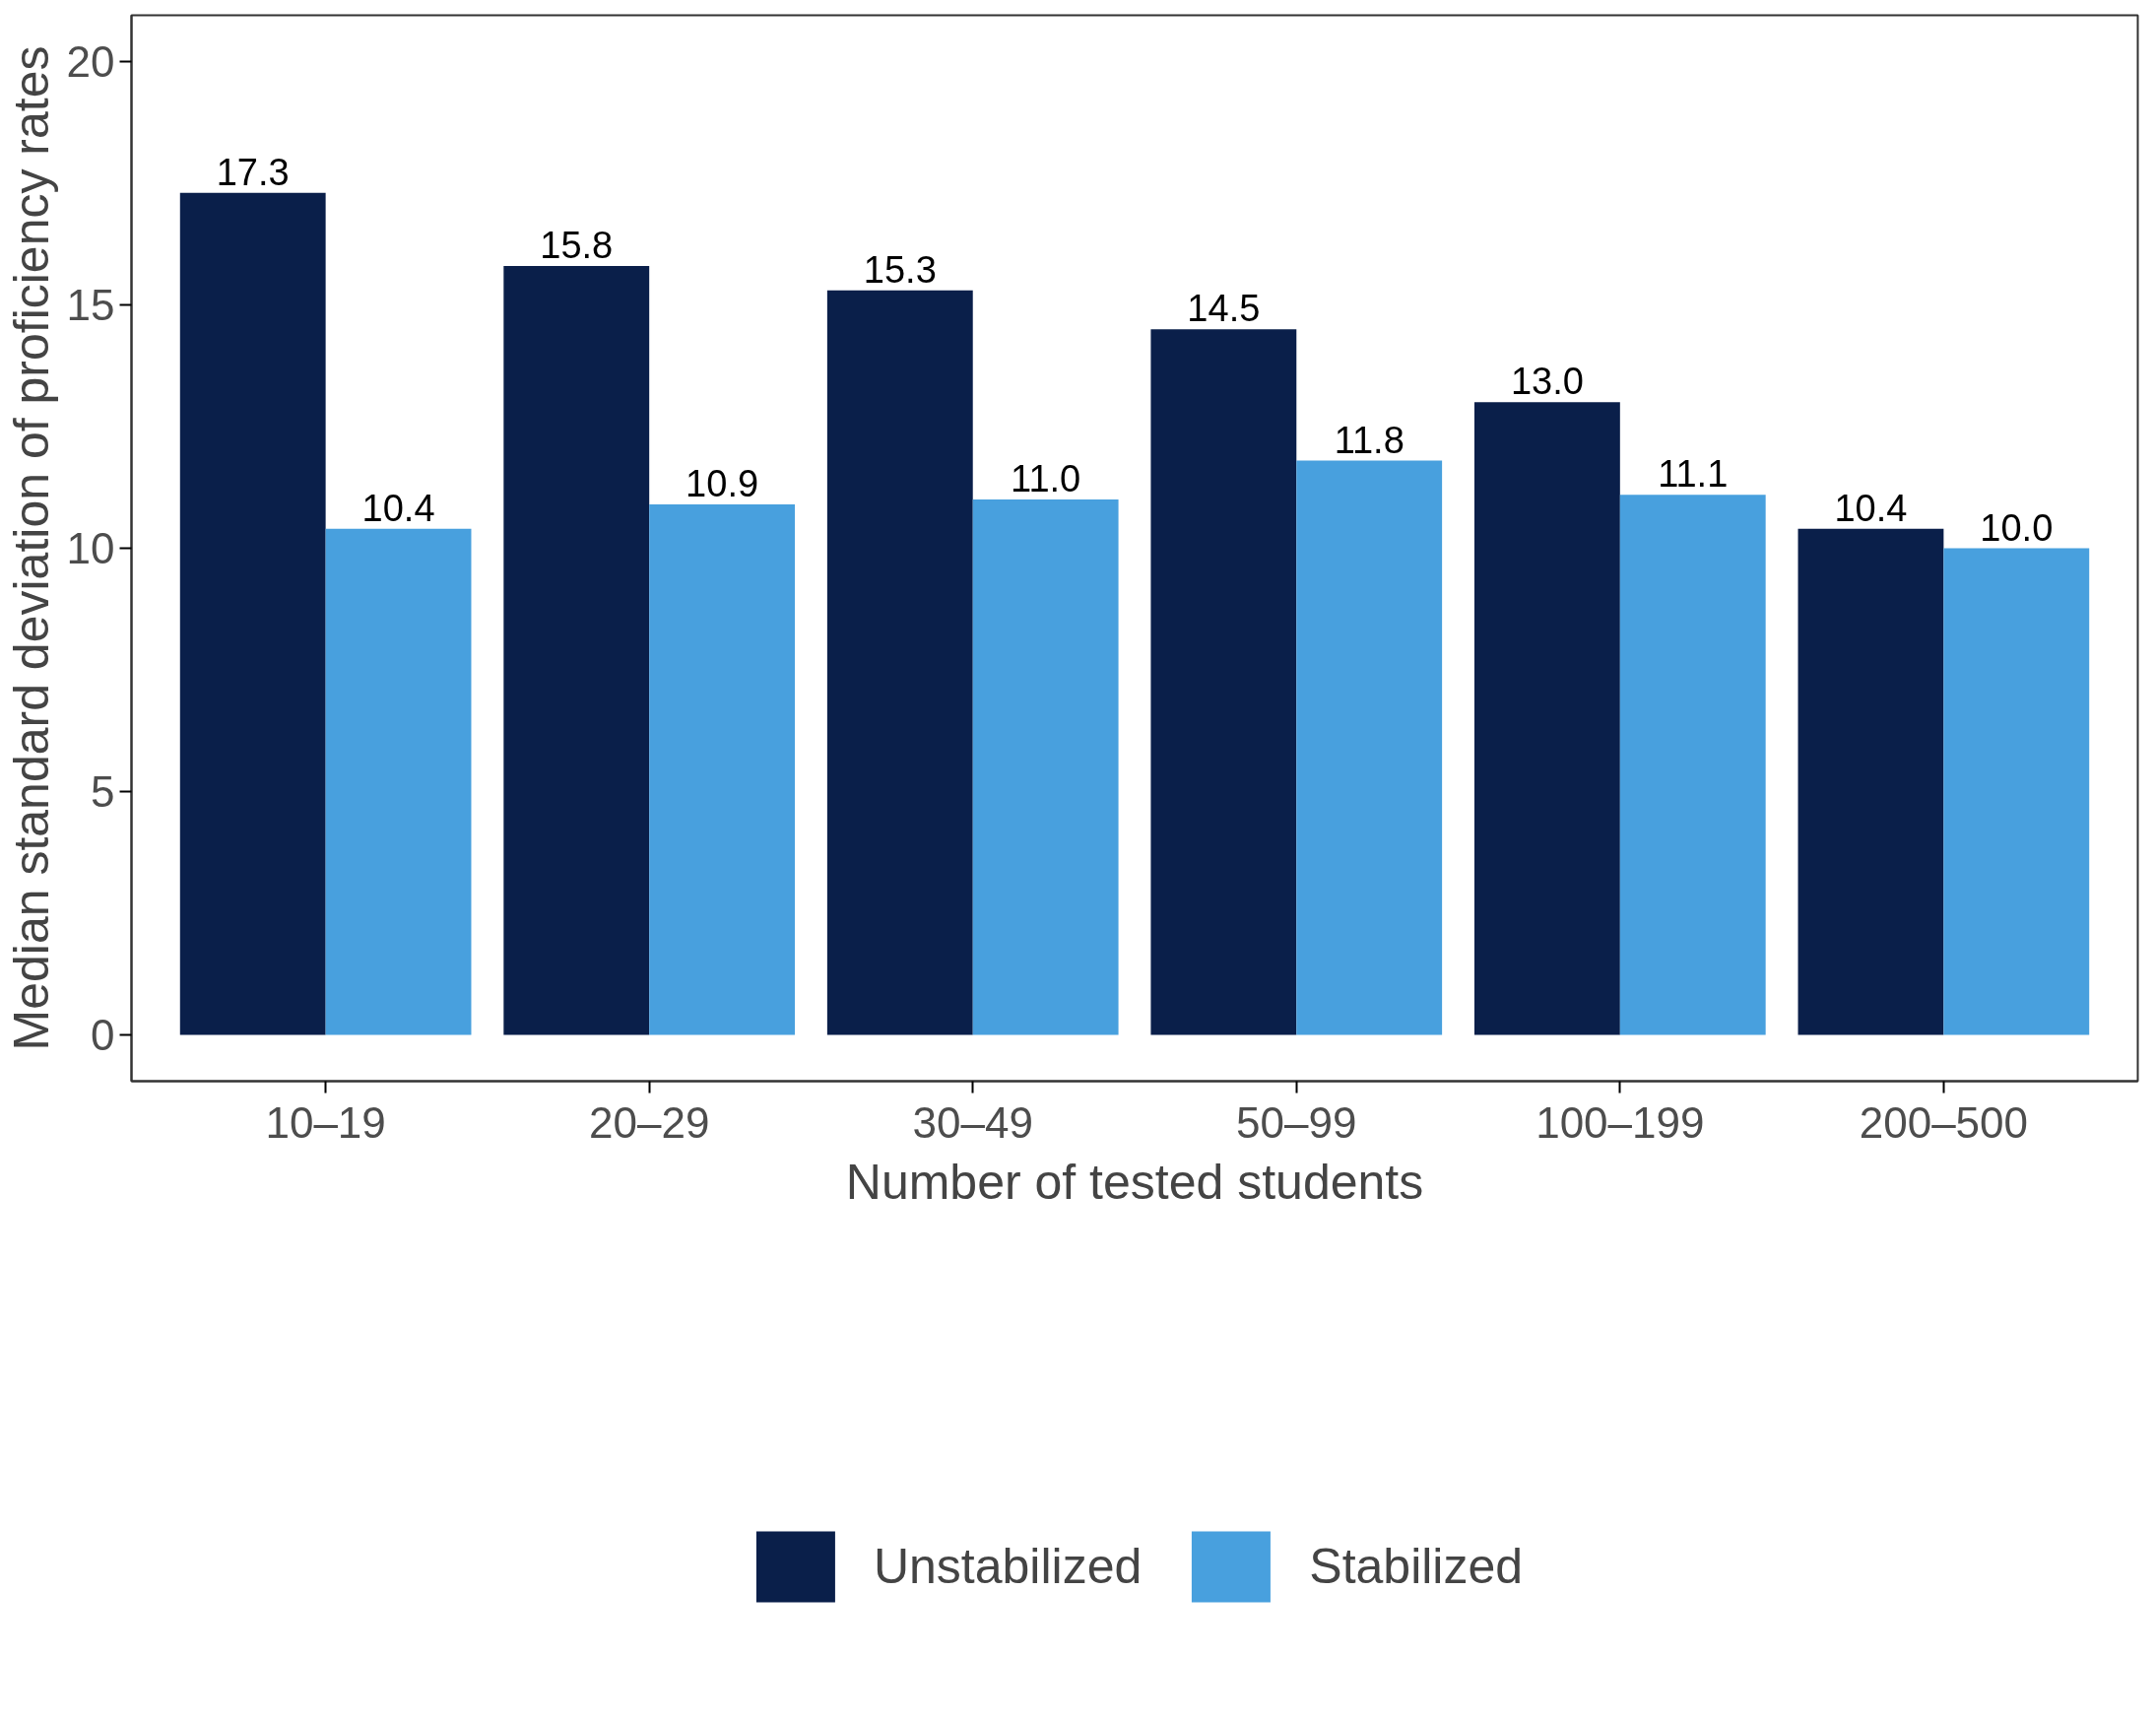  I want to click on y-axis-title: Median standard deviation of proficiency rates, so click(31, 548).